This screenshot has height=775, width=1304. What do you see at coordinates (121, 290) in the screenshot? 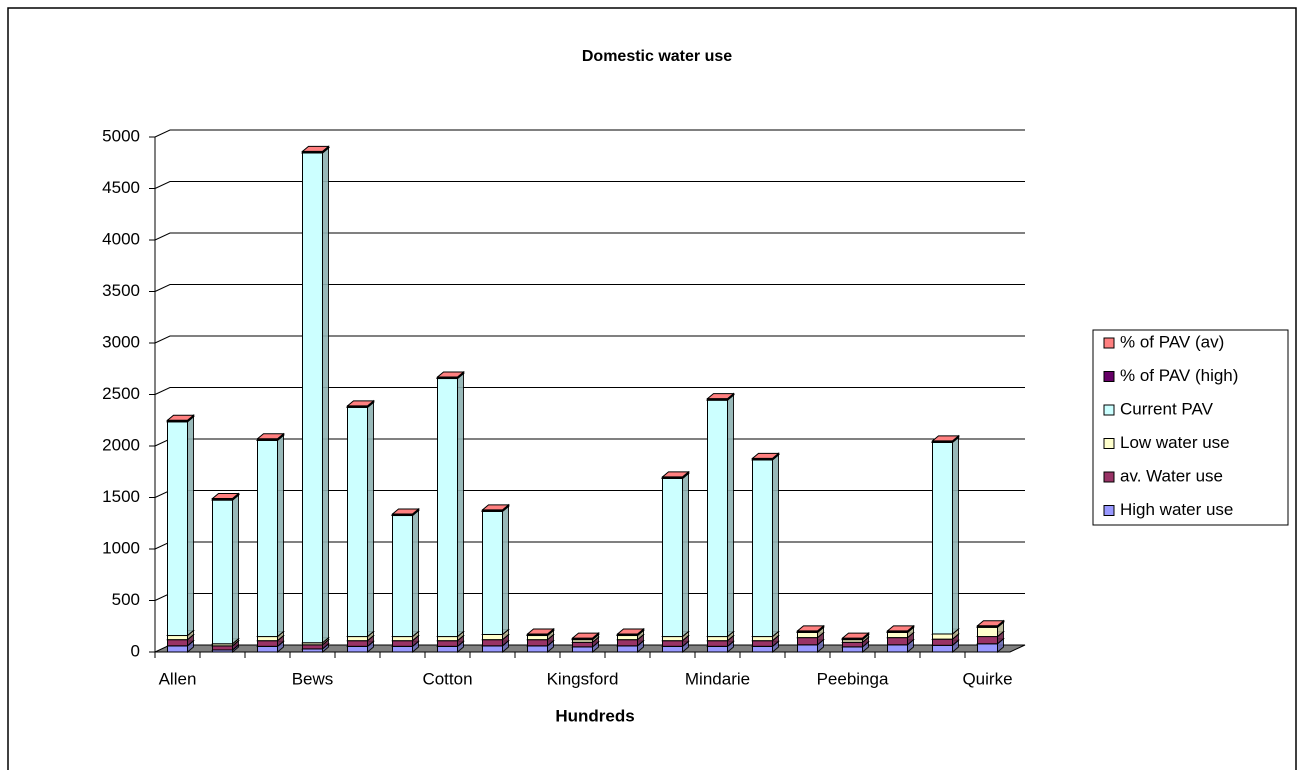
I see `y-tick-label: 3500` at bounding box center [121, 290].